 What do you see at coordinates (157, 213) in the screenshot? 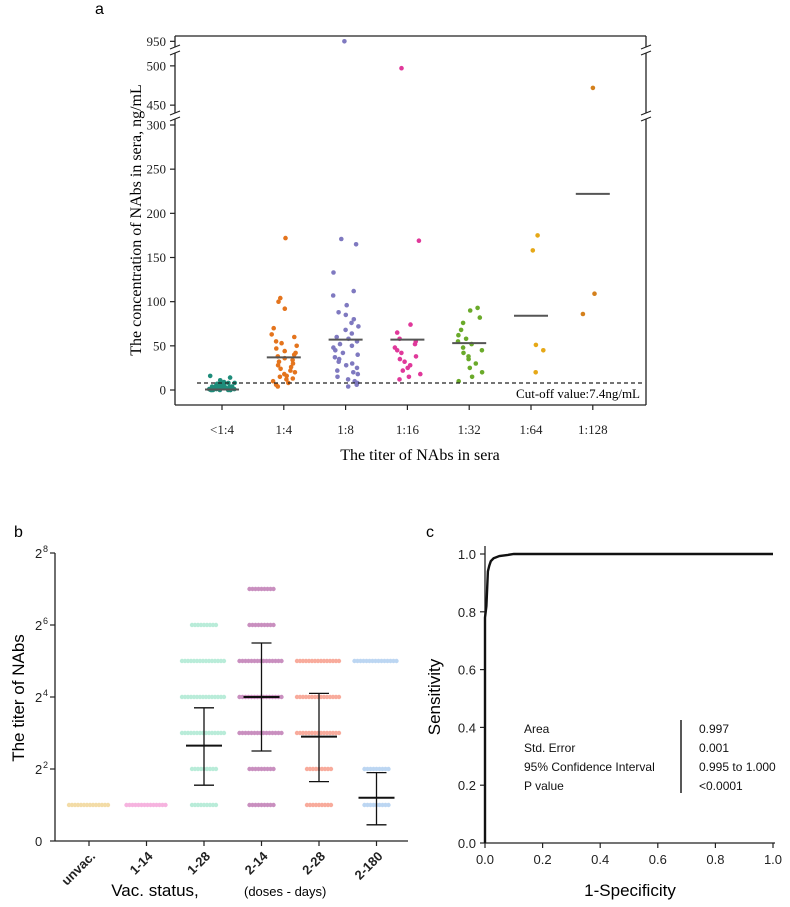
I see `y-tick-label: 200` at bounding box center [157, 213].